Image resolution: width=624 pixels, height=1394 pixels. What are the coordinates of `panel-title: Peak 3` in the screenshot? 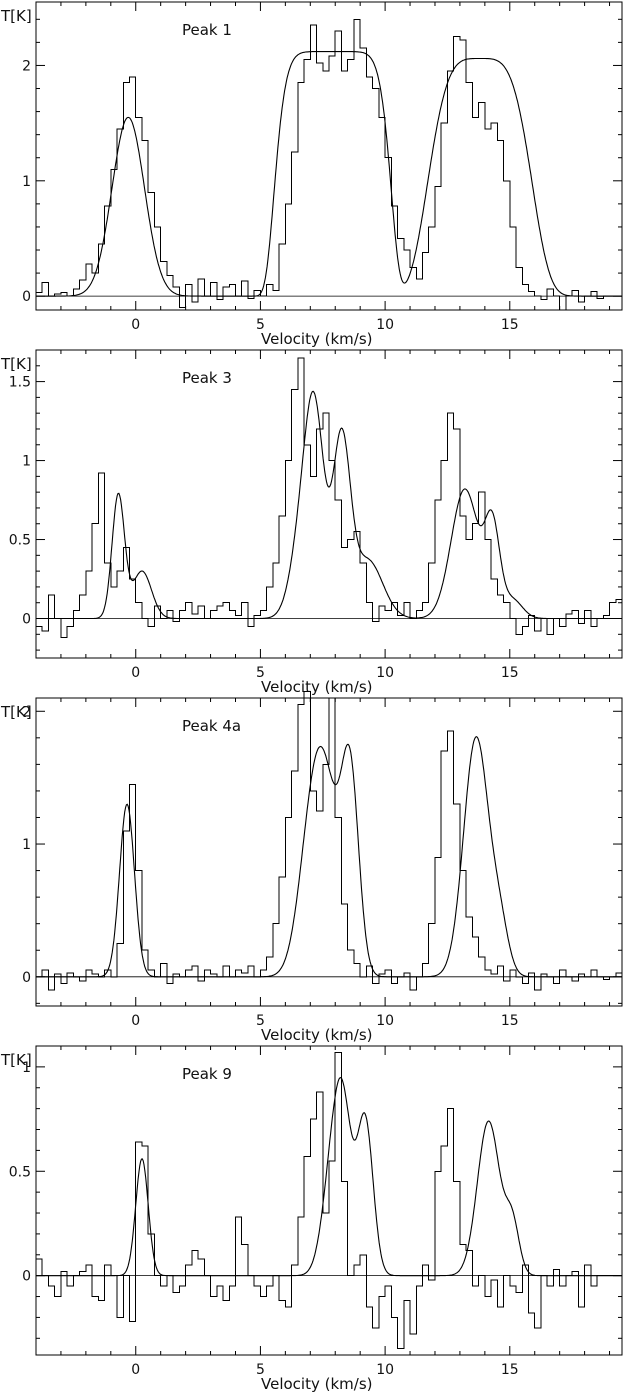 It's located at (207, 378).